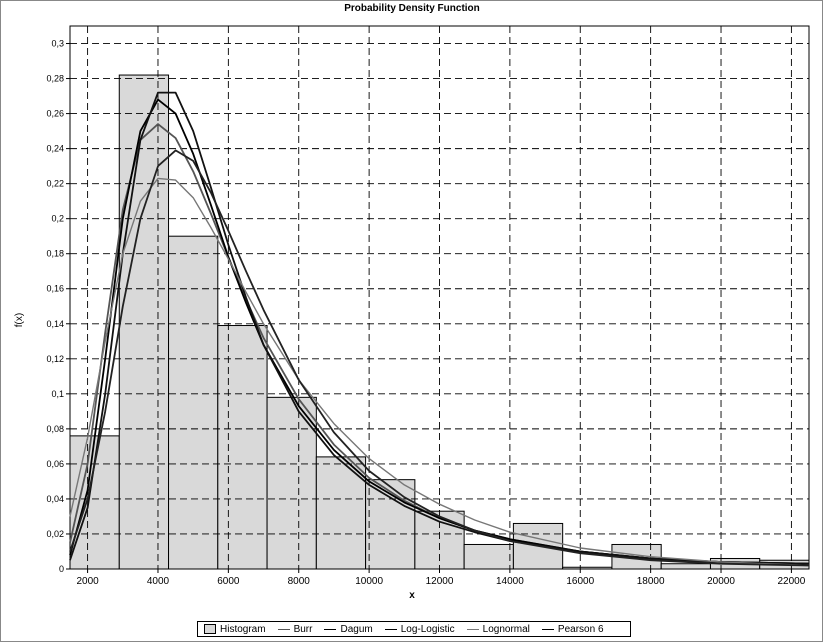 This screenshot has height=642, width=823. Describe the element at coordinates (243, 629) in the screenshot. I see `legend-label-histogram: Histogram` at that location.